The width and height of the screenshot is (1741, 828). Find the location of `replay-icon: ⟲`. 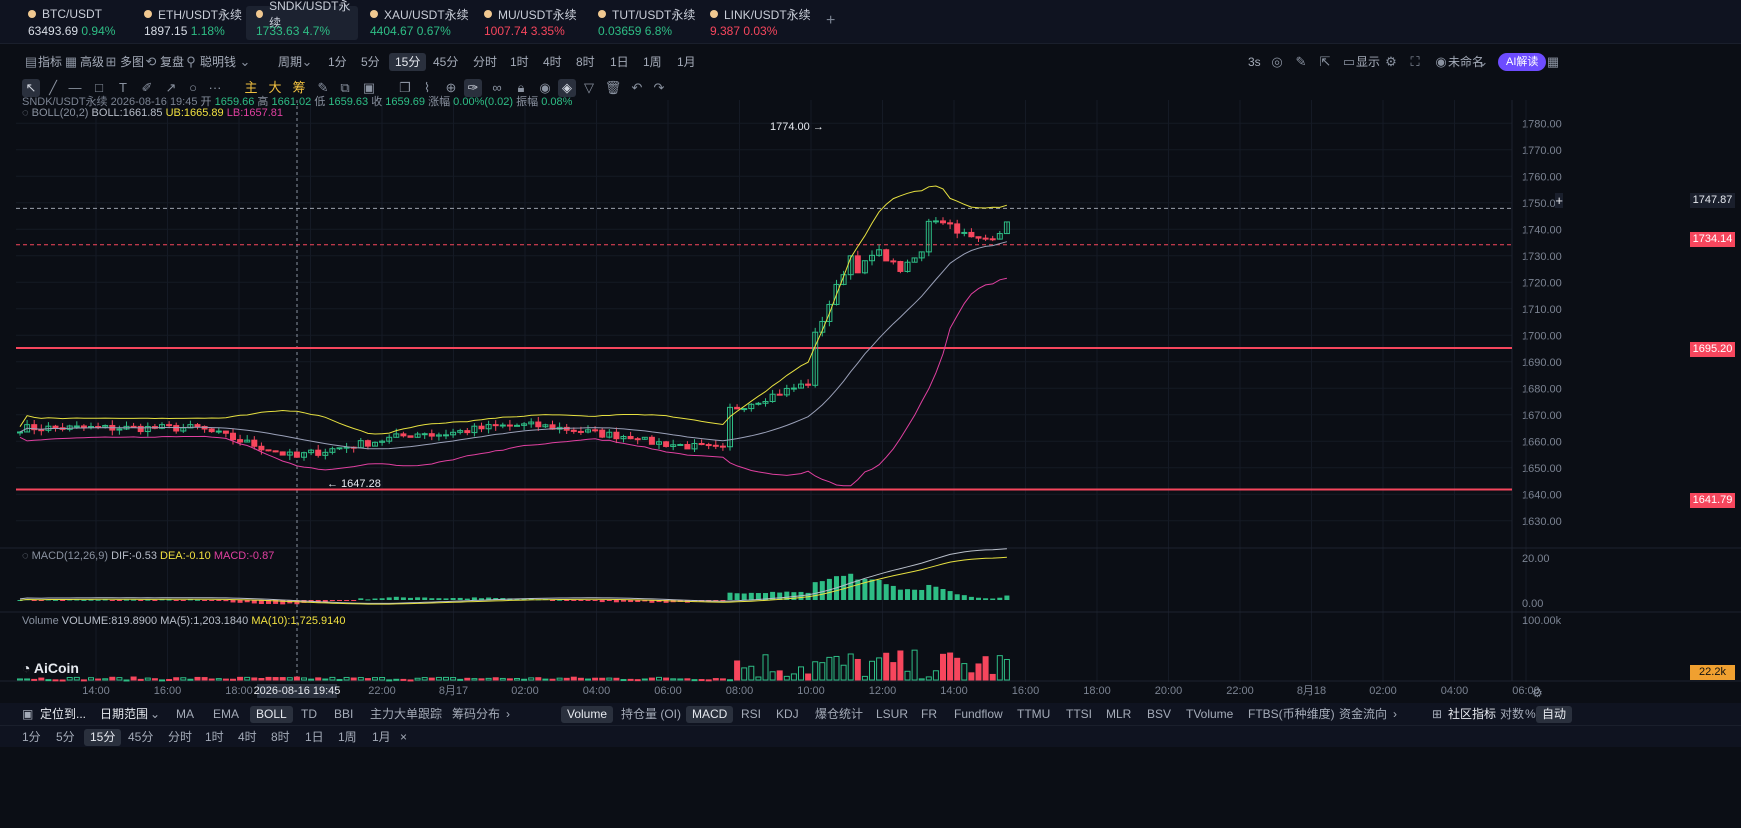

replay-icon: ⟲ is located at coordinates (151, 61).